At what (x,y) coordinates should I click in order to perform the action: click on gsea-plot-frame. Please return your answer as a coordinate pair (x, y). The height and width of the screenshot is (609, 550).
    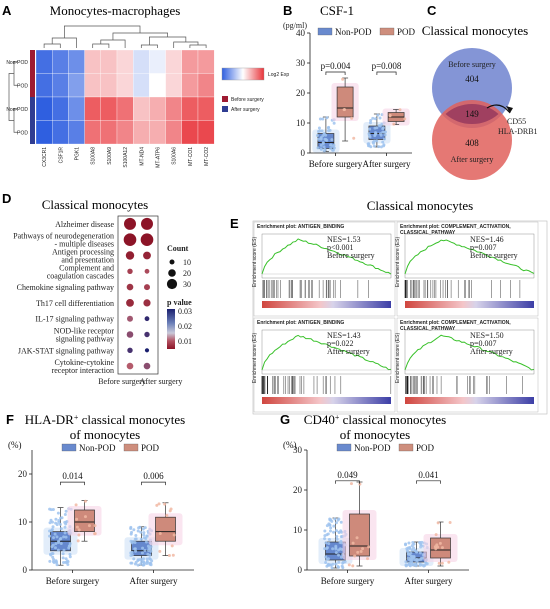
    Looking at the image, I should click on (324, 269).